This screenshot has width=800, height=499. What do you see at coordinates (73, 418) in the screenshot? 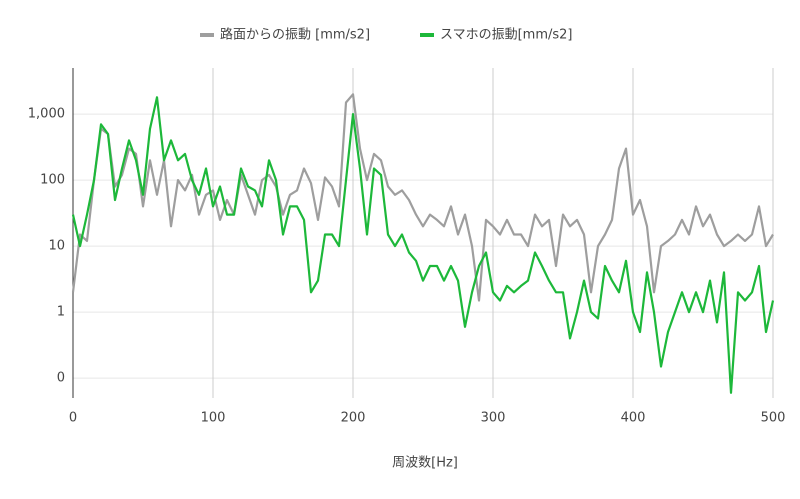
I see `x-tick-label: 0` at bounding box center [73, 418].